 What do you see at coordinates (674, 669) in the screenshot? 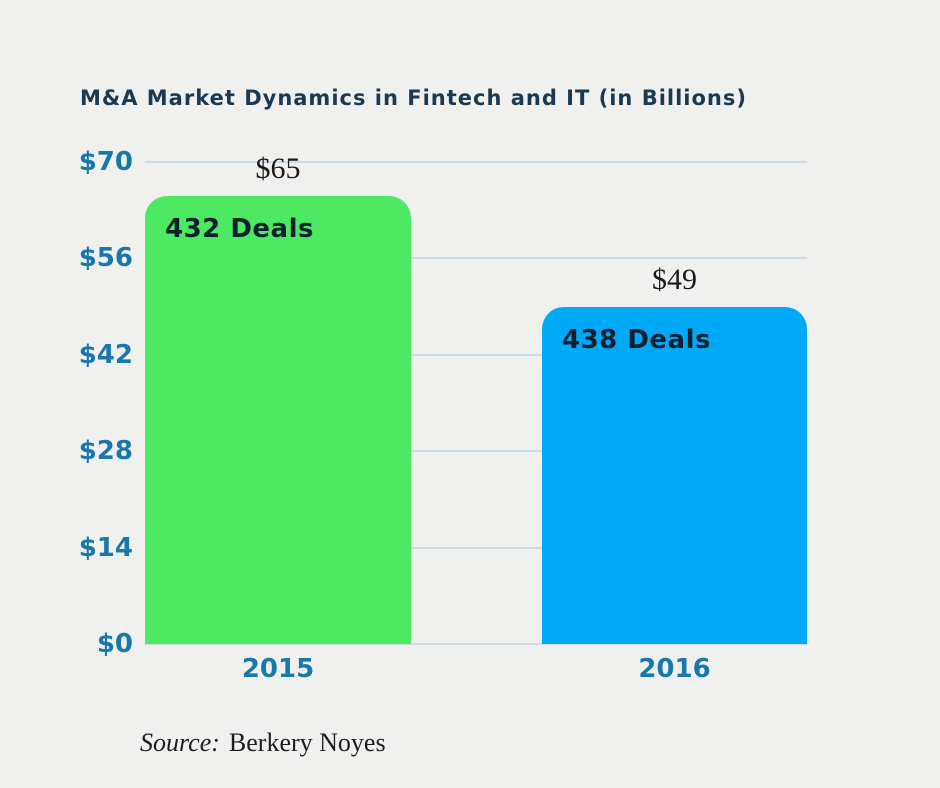
I see `x-tick-label: 2016` at bounding box center [674, 669].